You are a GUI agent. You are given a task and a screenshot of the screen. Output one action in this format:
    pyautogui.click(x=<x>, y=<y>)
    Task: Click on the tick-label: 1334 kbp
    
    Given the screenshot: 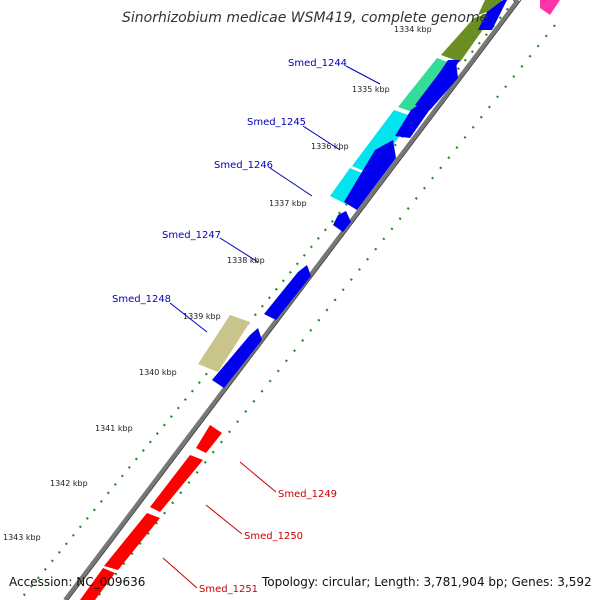 What is the action you would take?
    pyautogui.click(x=413, y=29)
    